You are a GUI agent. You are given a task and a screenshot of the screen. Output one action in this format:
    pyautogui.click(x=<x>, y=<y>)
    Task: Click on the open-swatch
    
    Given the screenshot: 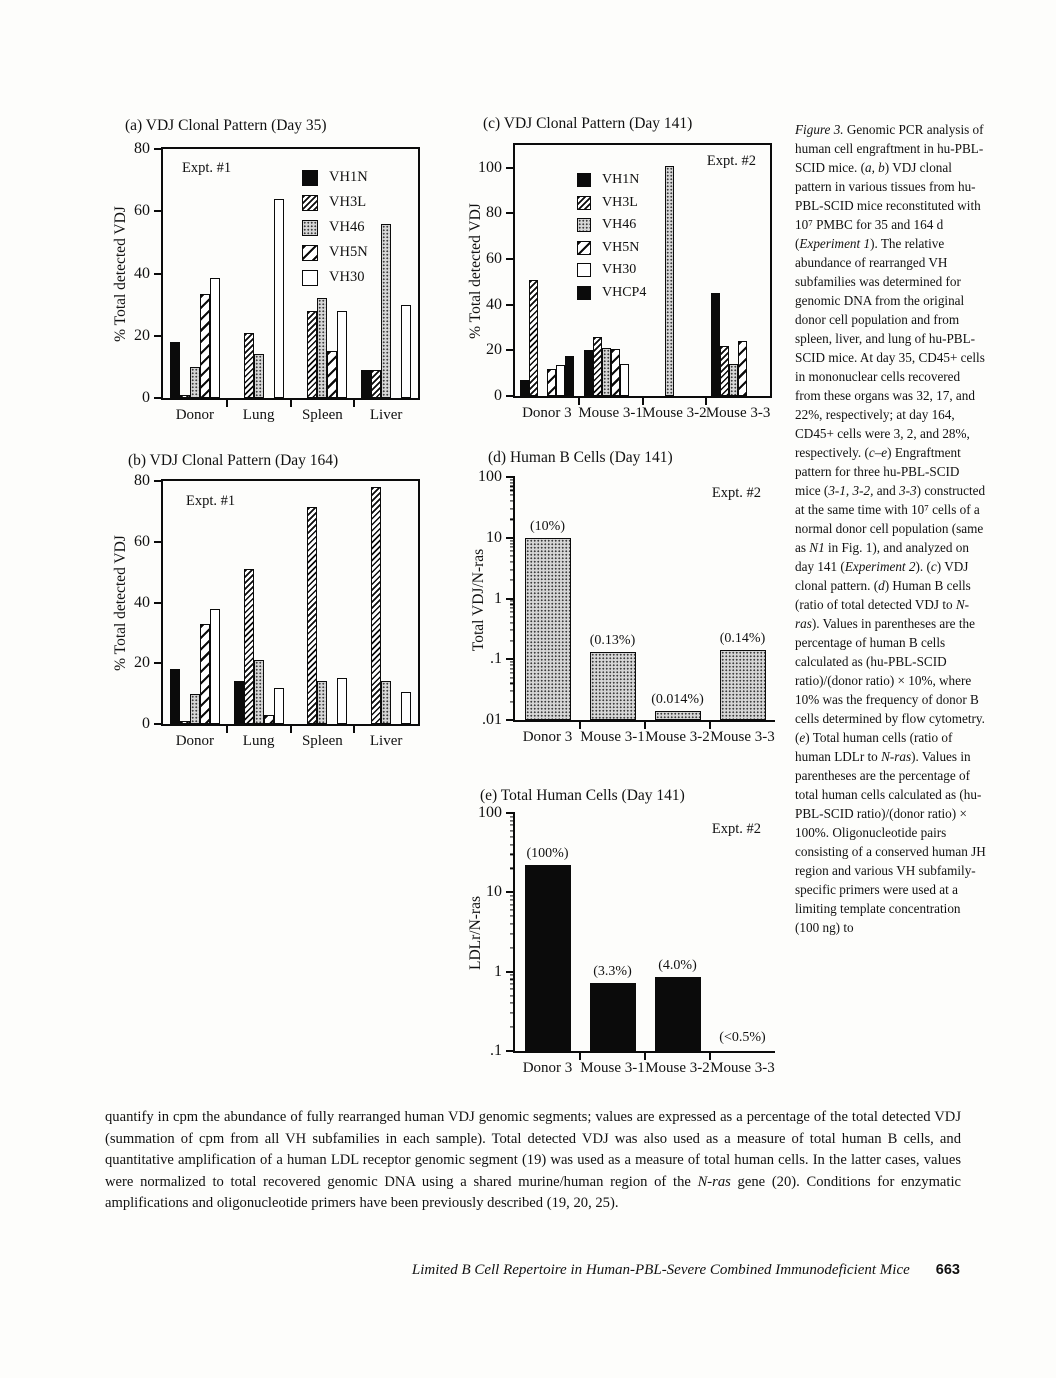 What is the action you would take?
    pyautogui.click(x=584, y=270)
    